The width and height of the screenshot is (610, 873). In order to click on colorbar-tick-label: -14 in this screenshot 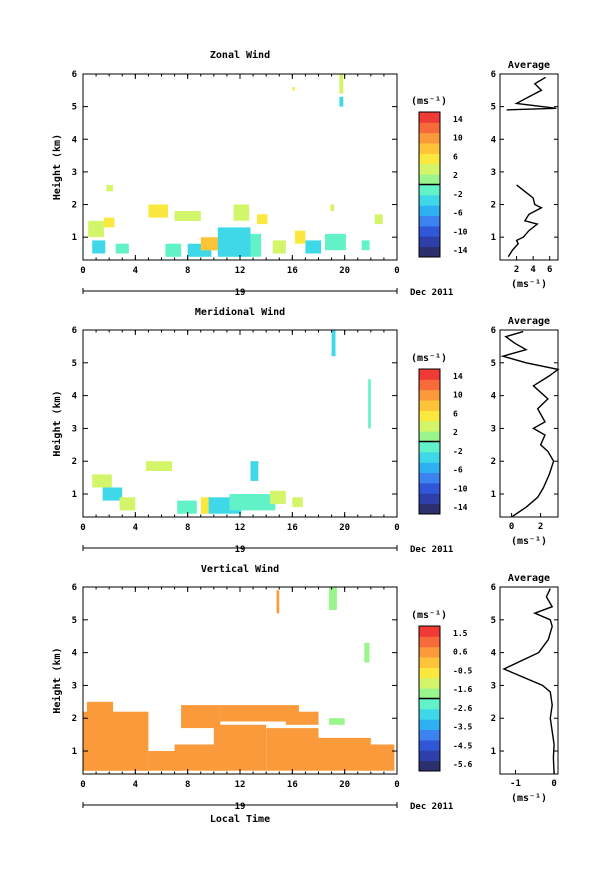, I will do `click(460, 507)`.